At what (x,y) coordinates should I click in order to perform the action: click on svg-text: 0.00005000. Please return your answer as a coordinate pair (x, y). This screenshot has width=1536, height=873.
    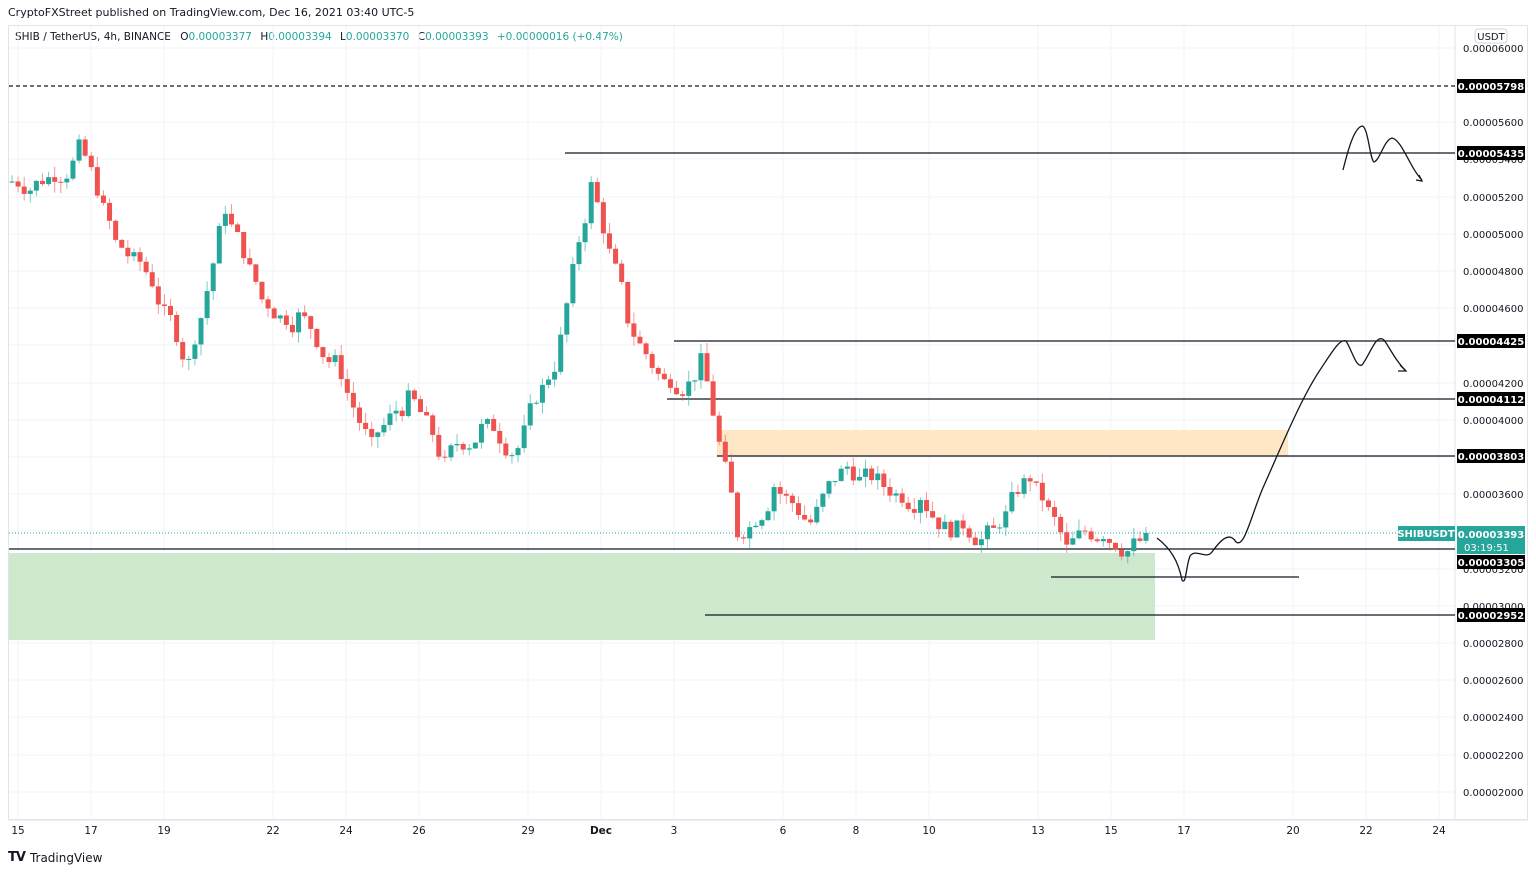
    Looking at the image, I should click on (1493, 235).